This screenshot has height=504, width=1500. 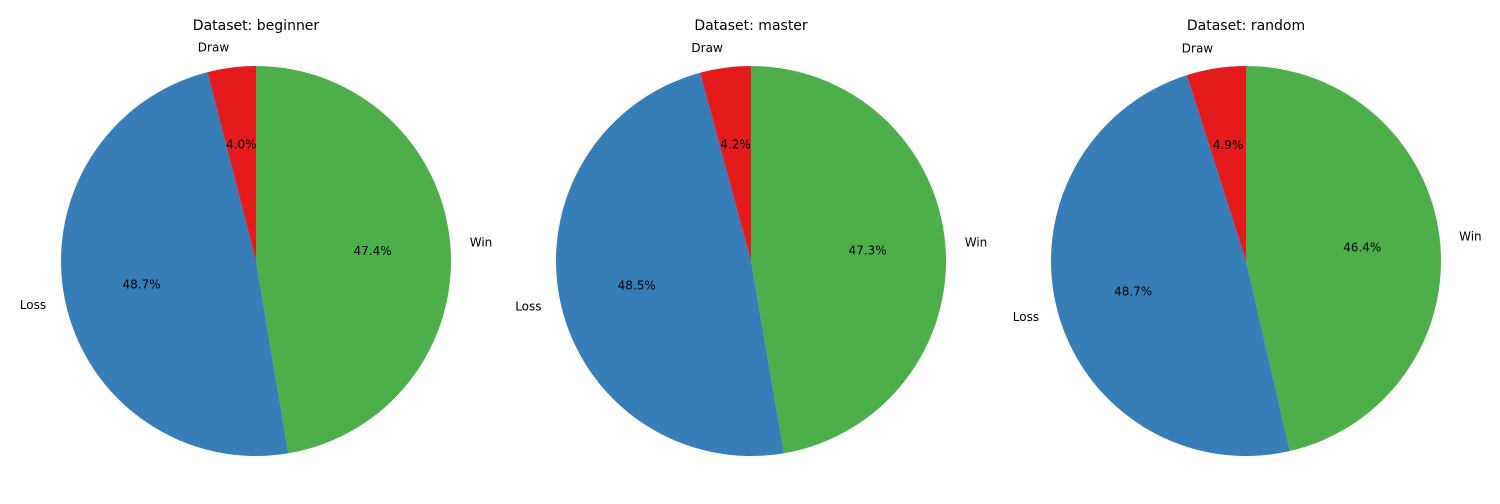 What do you see at coordinates (241, 144) in the screenshot?
I see `slice-percent-draw: 4.0%` at bounding box center [241, 144].